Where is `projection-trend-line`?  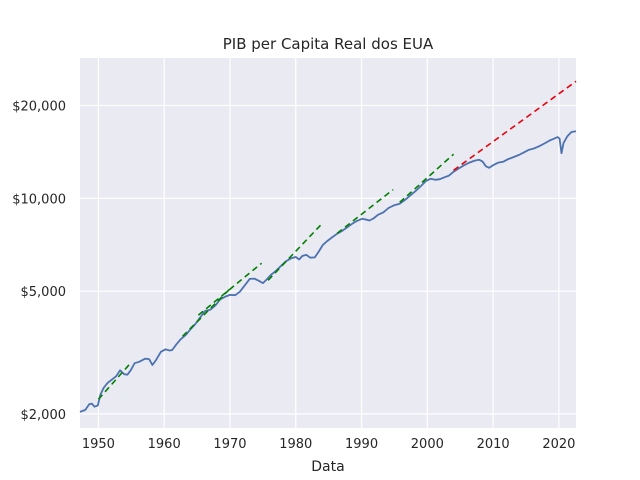
projection-trend-line is located at coordinates (515, 125).